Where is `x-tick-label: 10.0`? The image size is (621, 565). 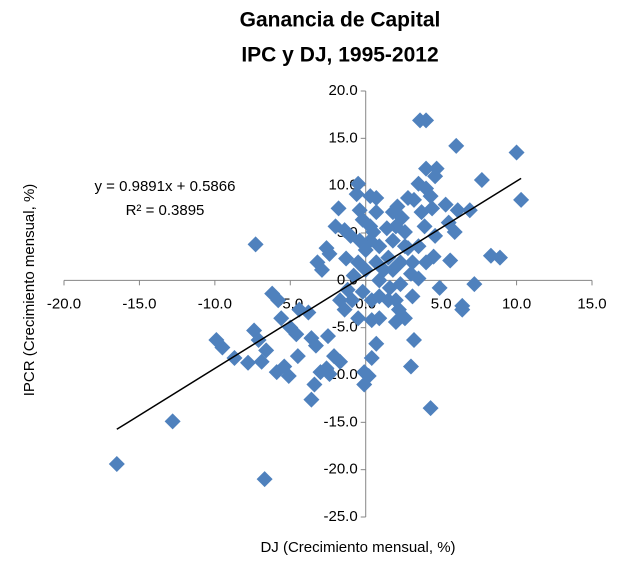
x-tick-label: 10.0 is located at coordinates (516, 303).